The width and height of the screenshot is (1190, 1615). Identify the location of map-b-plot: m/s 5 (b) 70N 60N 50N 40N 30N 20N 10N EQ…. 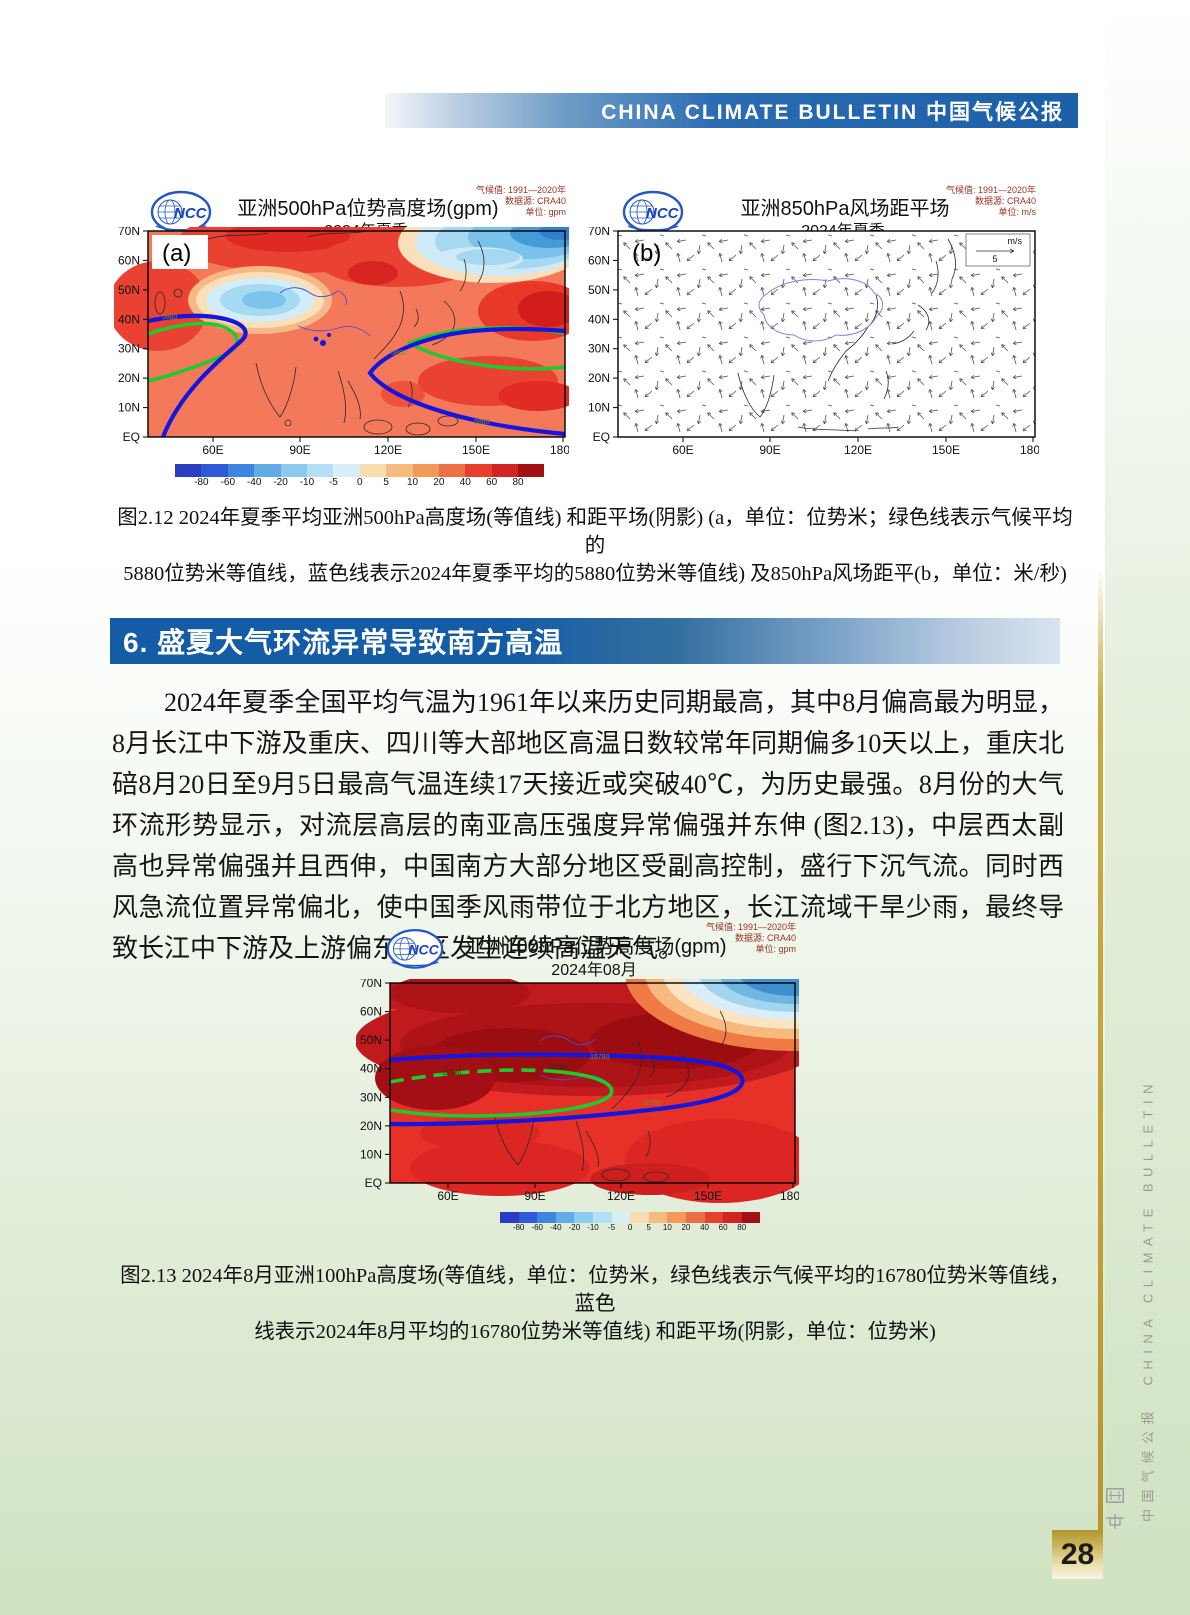
(813, 342).